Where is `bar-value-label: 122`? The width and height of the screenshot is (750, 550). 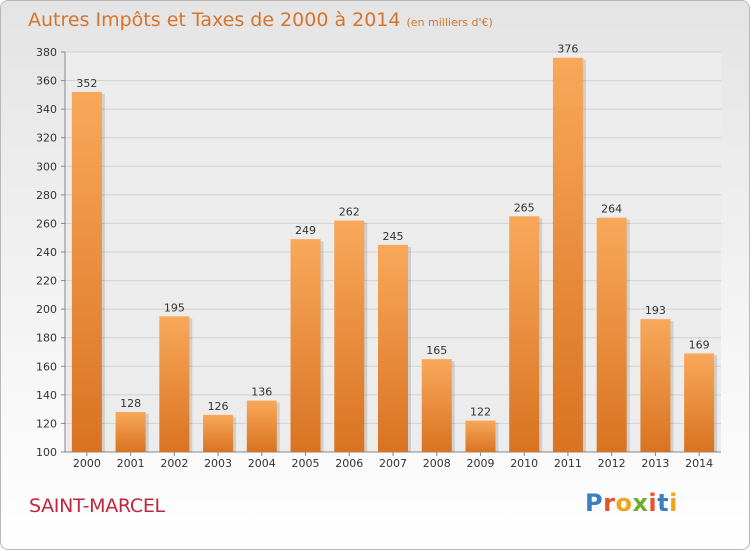 bar-value-label: 122 is located at coordinates (480, 412).